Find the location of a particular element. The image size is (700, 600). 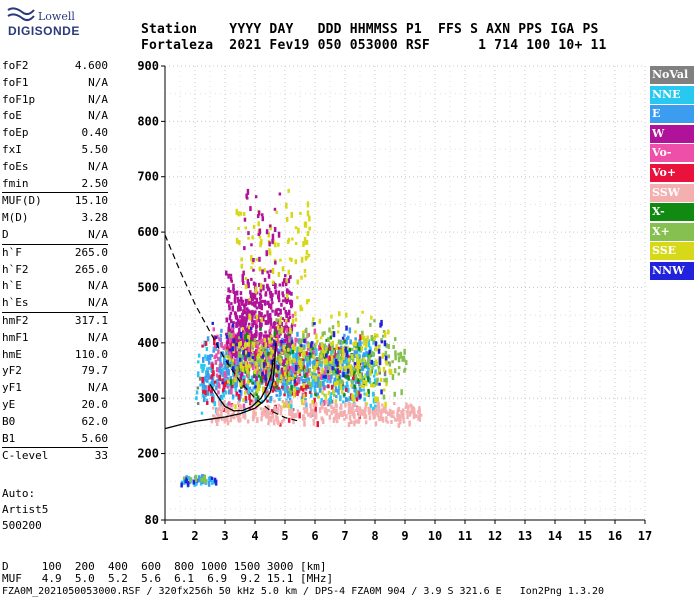

param-row: hmE 110.0 is located at coordinates (55, 355).